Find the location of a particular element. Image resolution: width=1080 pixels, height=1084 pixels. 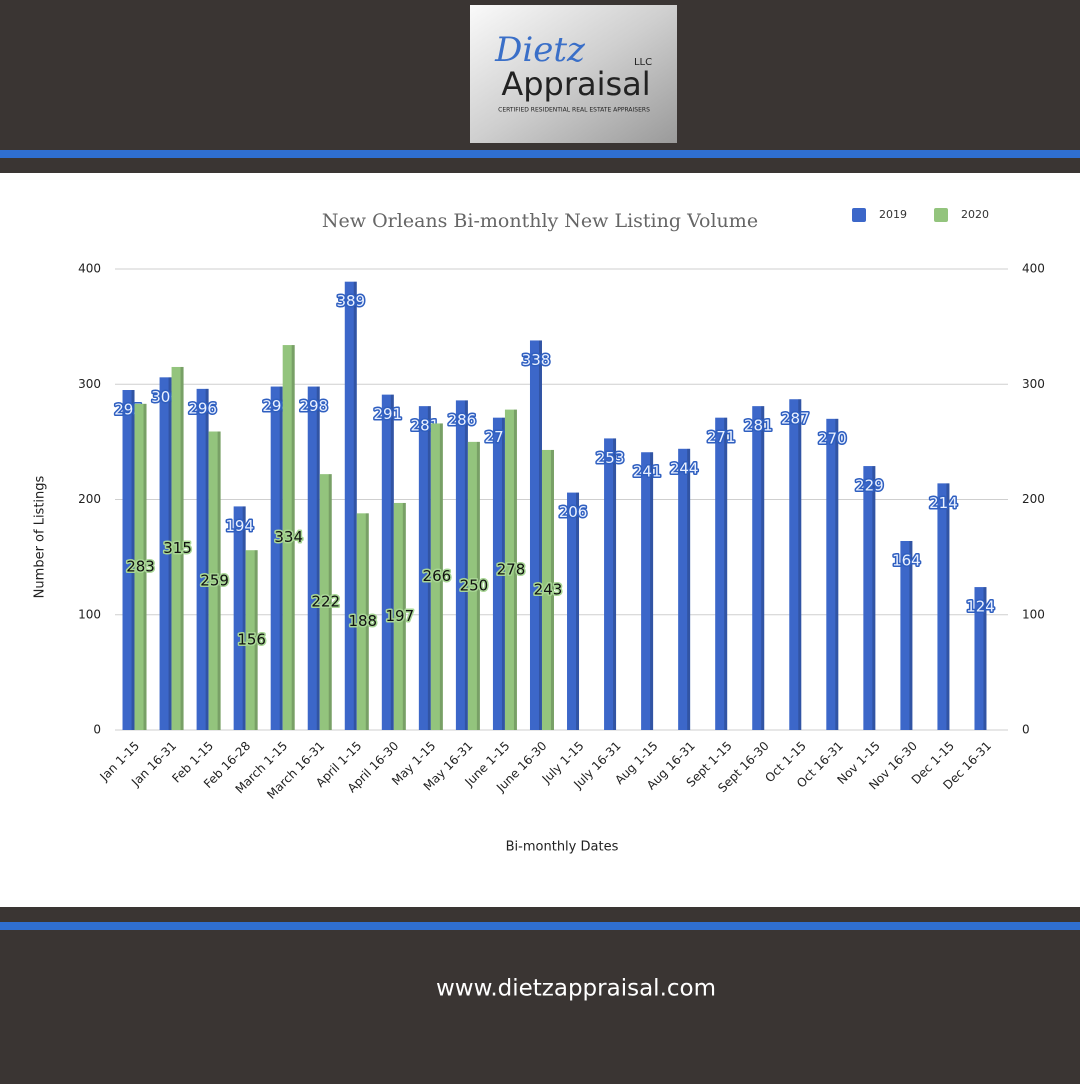

value-label: 188 is located at coordinates (362, 621).